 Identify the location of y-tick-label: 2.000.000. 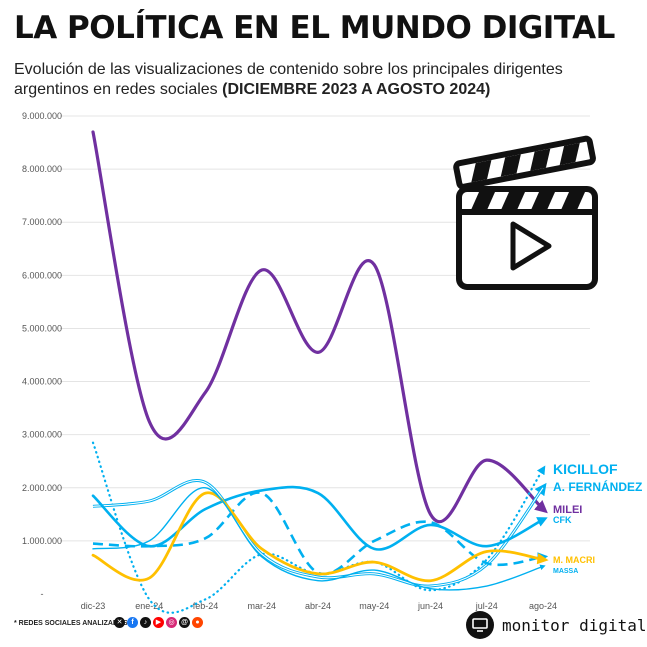
(42, 488).